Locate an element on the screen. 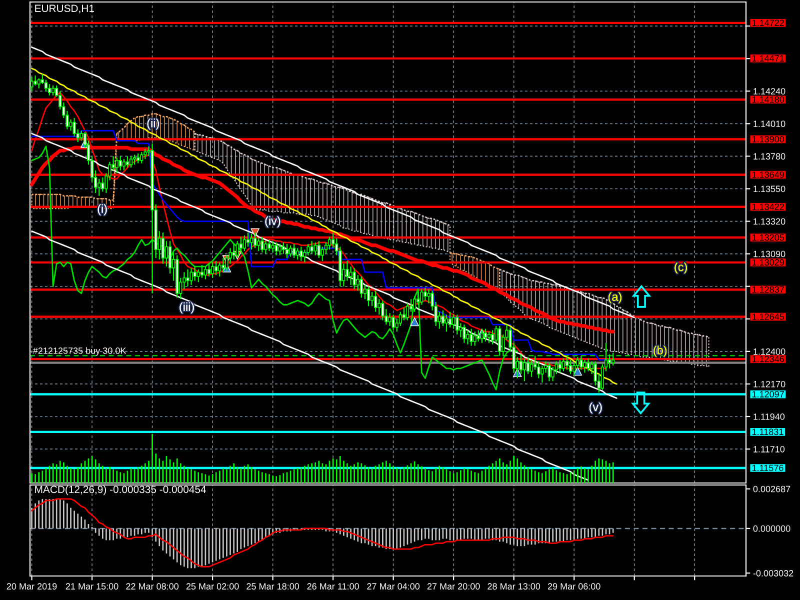 The height and width of the screenshot is (600, 800). x-tick-label: 20 Mar 2019 is located at coordinates (31, 586).